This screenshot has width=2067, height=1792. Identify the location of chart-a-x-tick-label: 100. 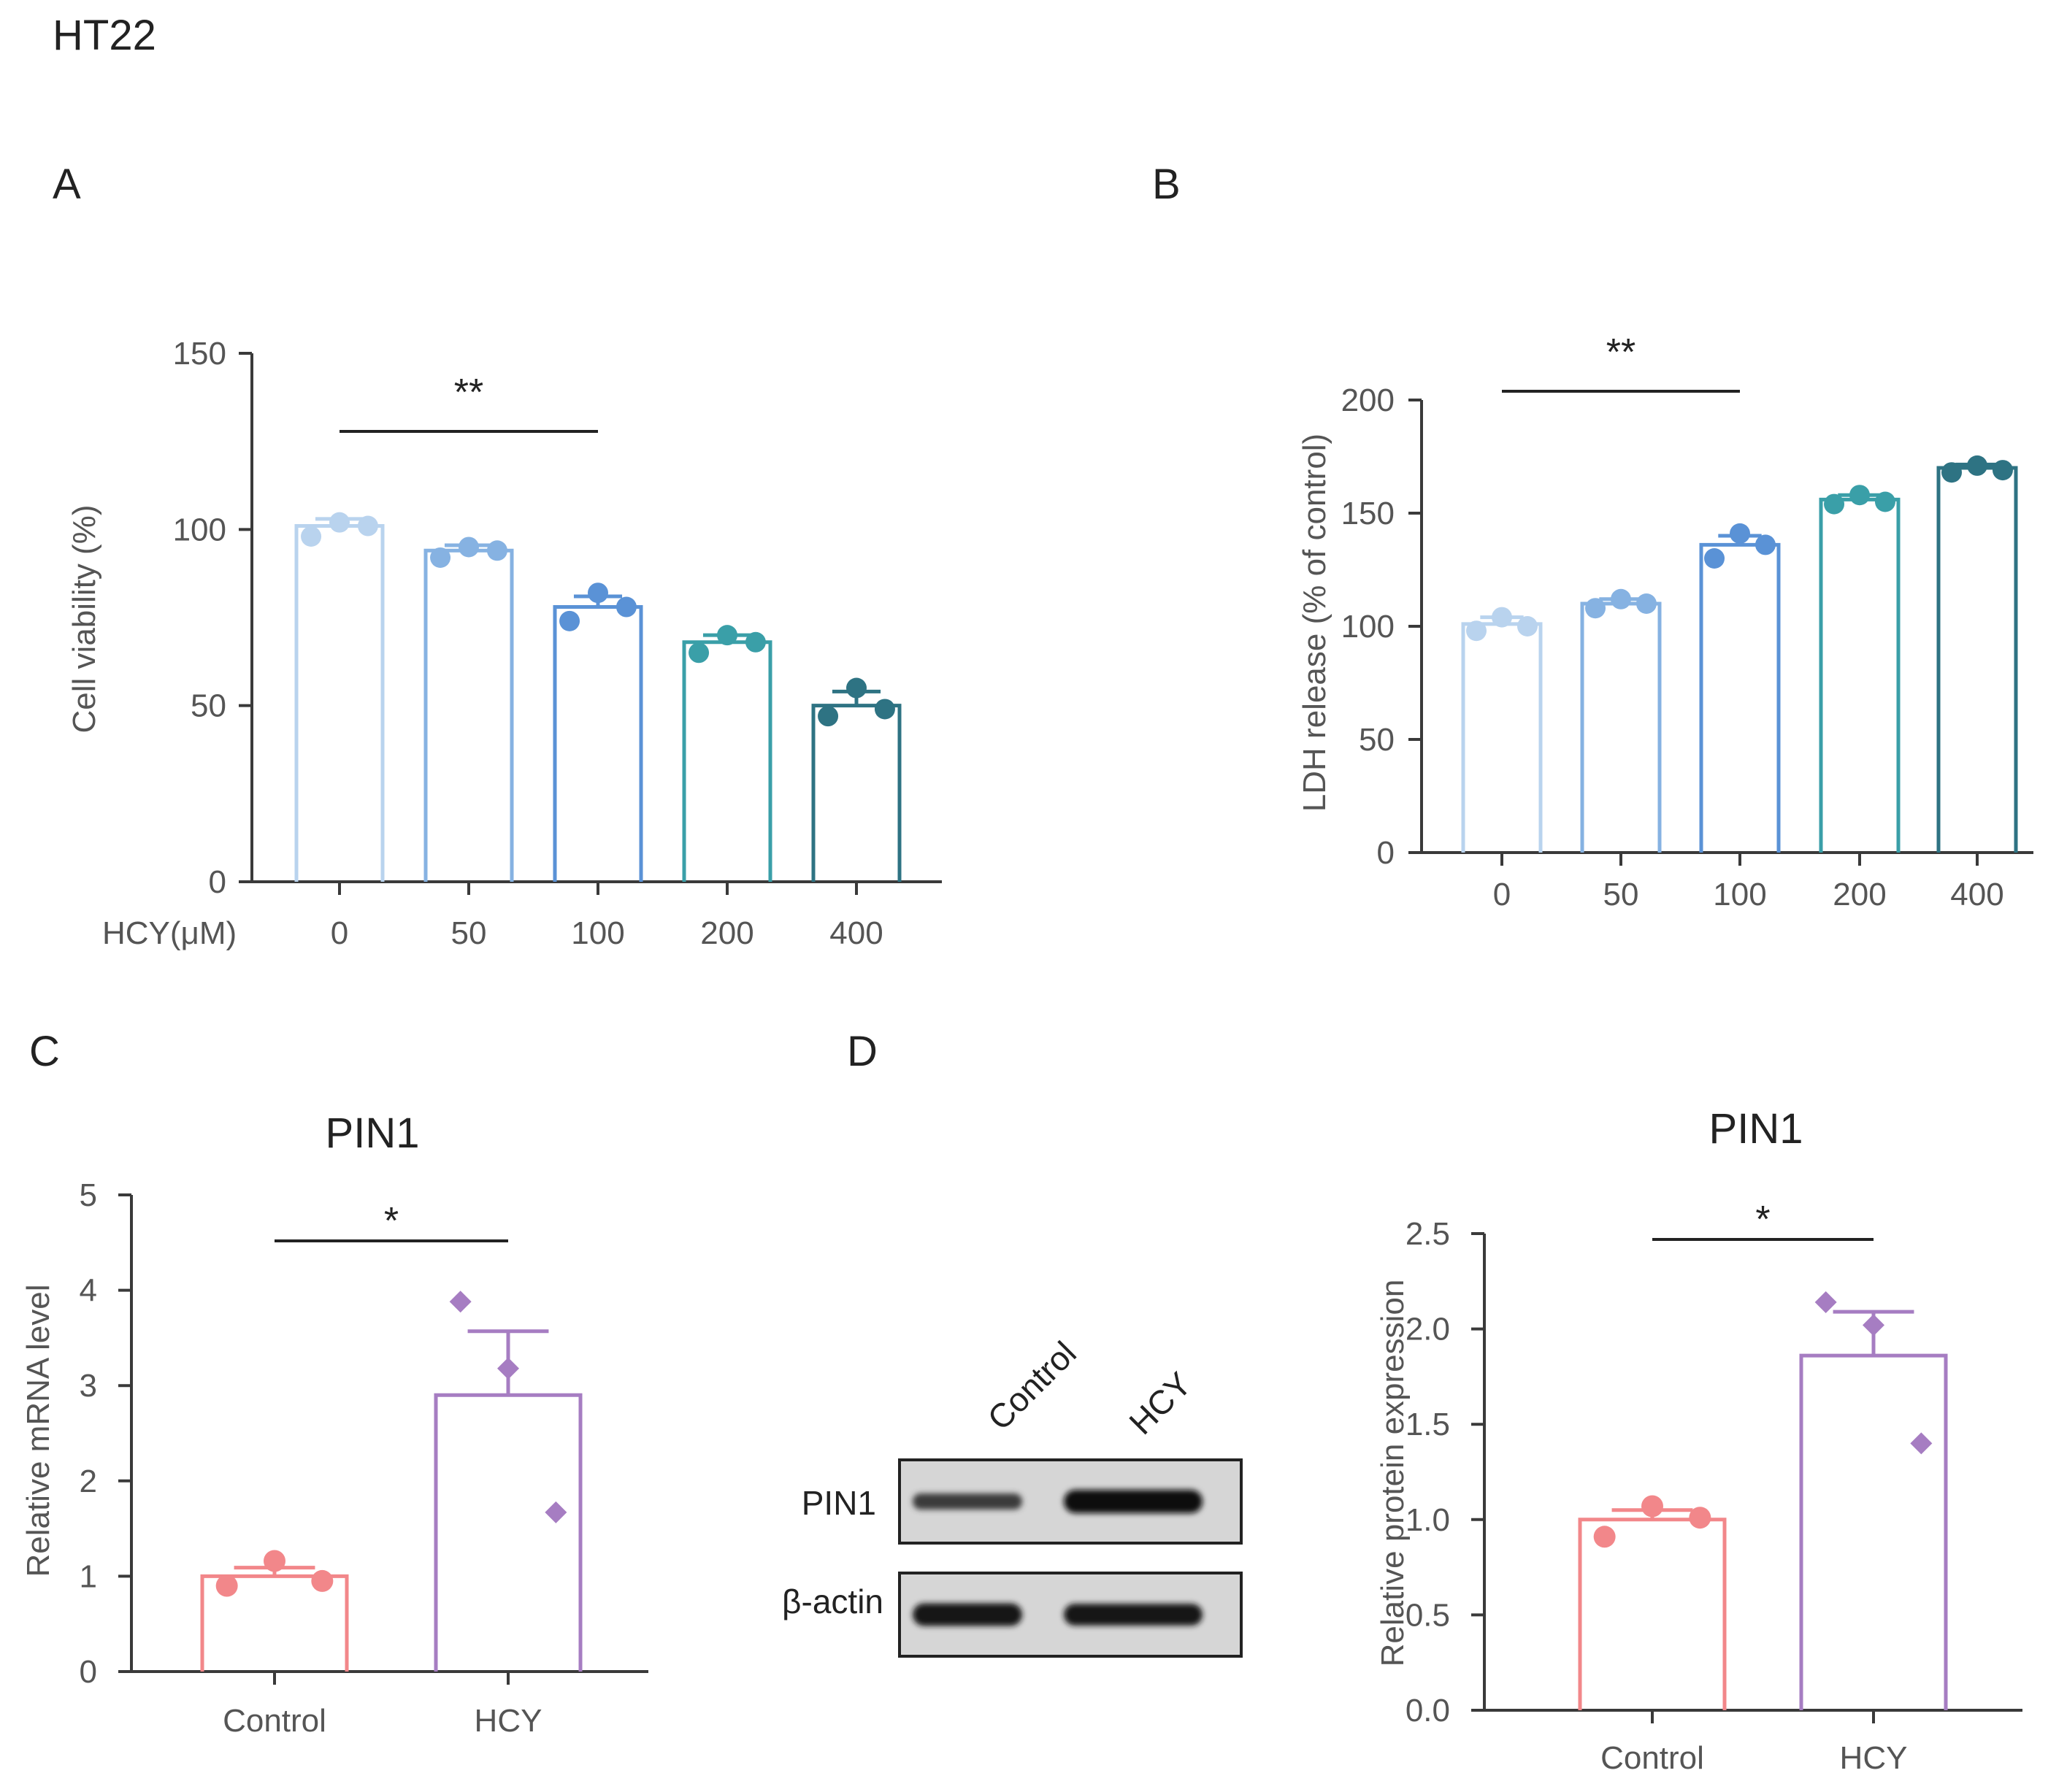
(597, 933).